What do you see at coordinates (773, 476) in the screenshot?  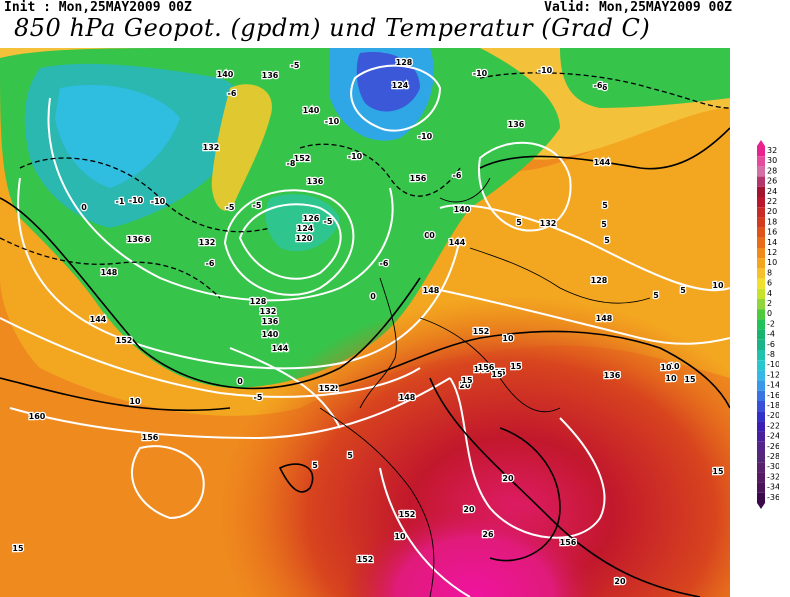 I see `legend-tick-label: -32` at bounding box center [773, 476].